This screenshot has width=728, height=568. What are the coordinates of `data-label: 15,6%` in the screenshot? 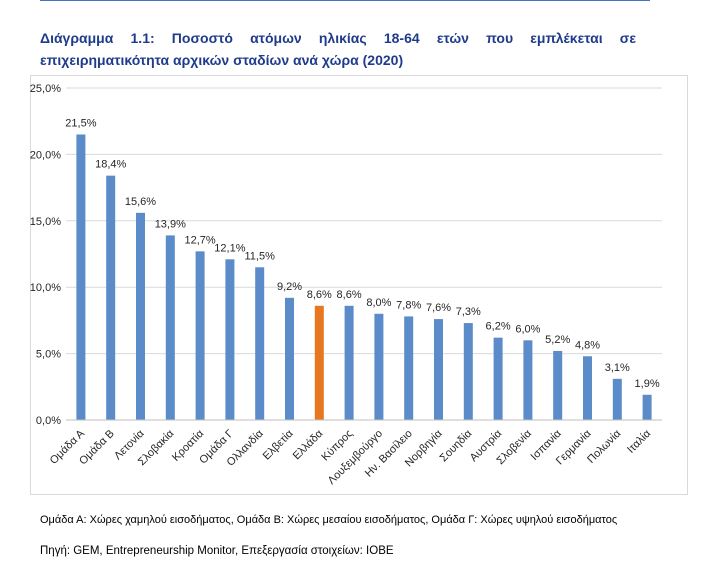 It's located at (140, 202).